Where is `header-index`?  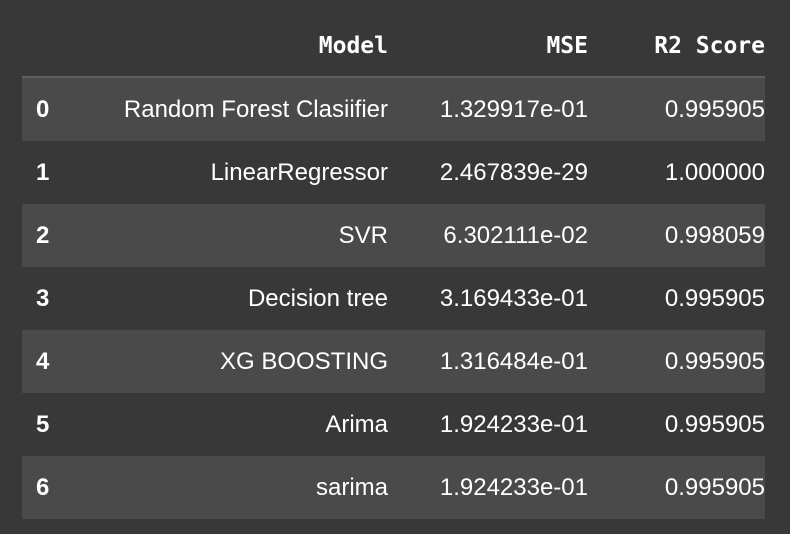 header-index is located at coordinates (47, 47).